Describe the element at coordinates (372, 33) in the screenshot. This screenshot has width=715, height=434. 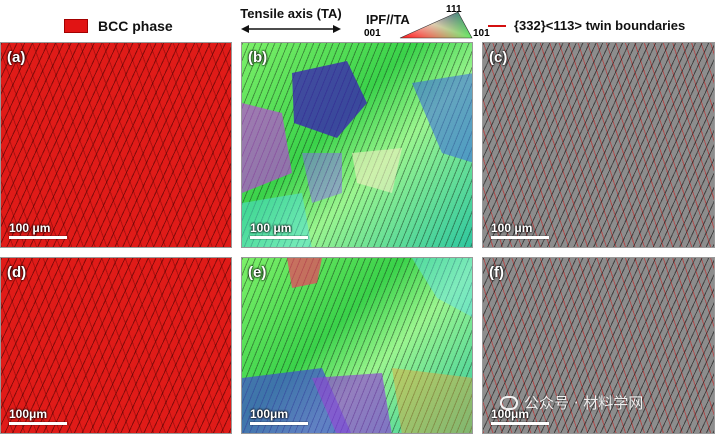
I see `ipf-corner-001: 001` at that location.